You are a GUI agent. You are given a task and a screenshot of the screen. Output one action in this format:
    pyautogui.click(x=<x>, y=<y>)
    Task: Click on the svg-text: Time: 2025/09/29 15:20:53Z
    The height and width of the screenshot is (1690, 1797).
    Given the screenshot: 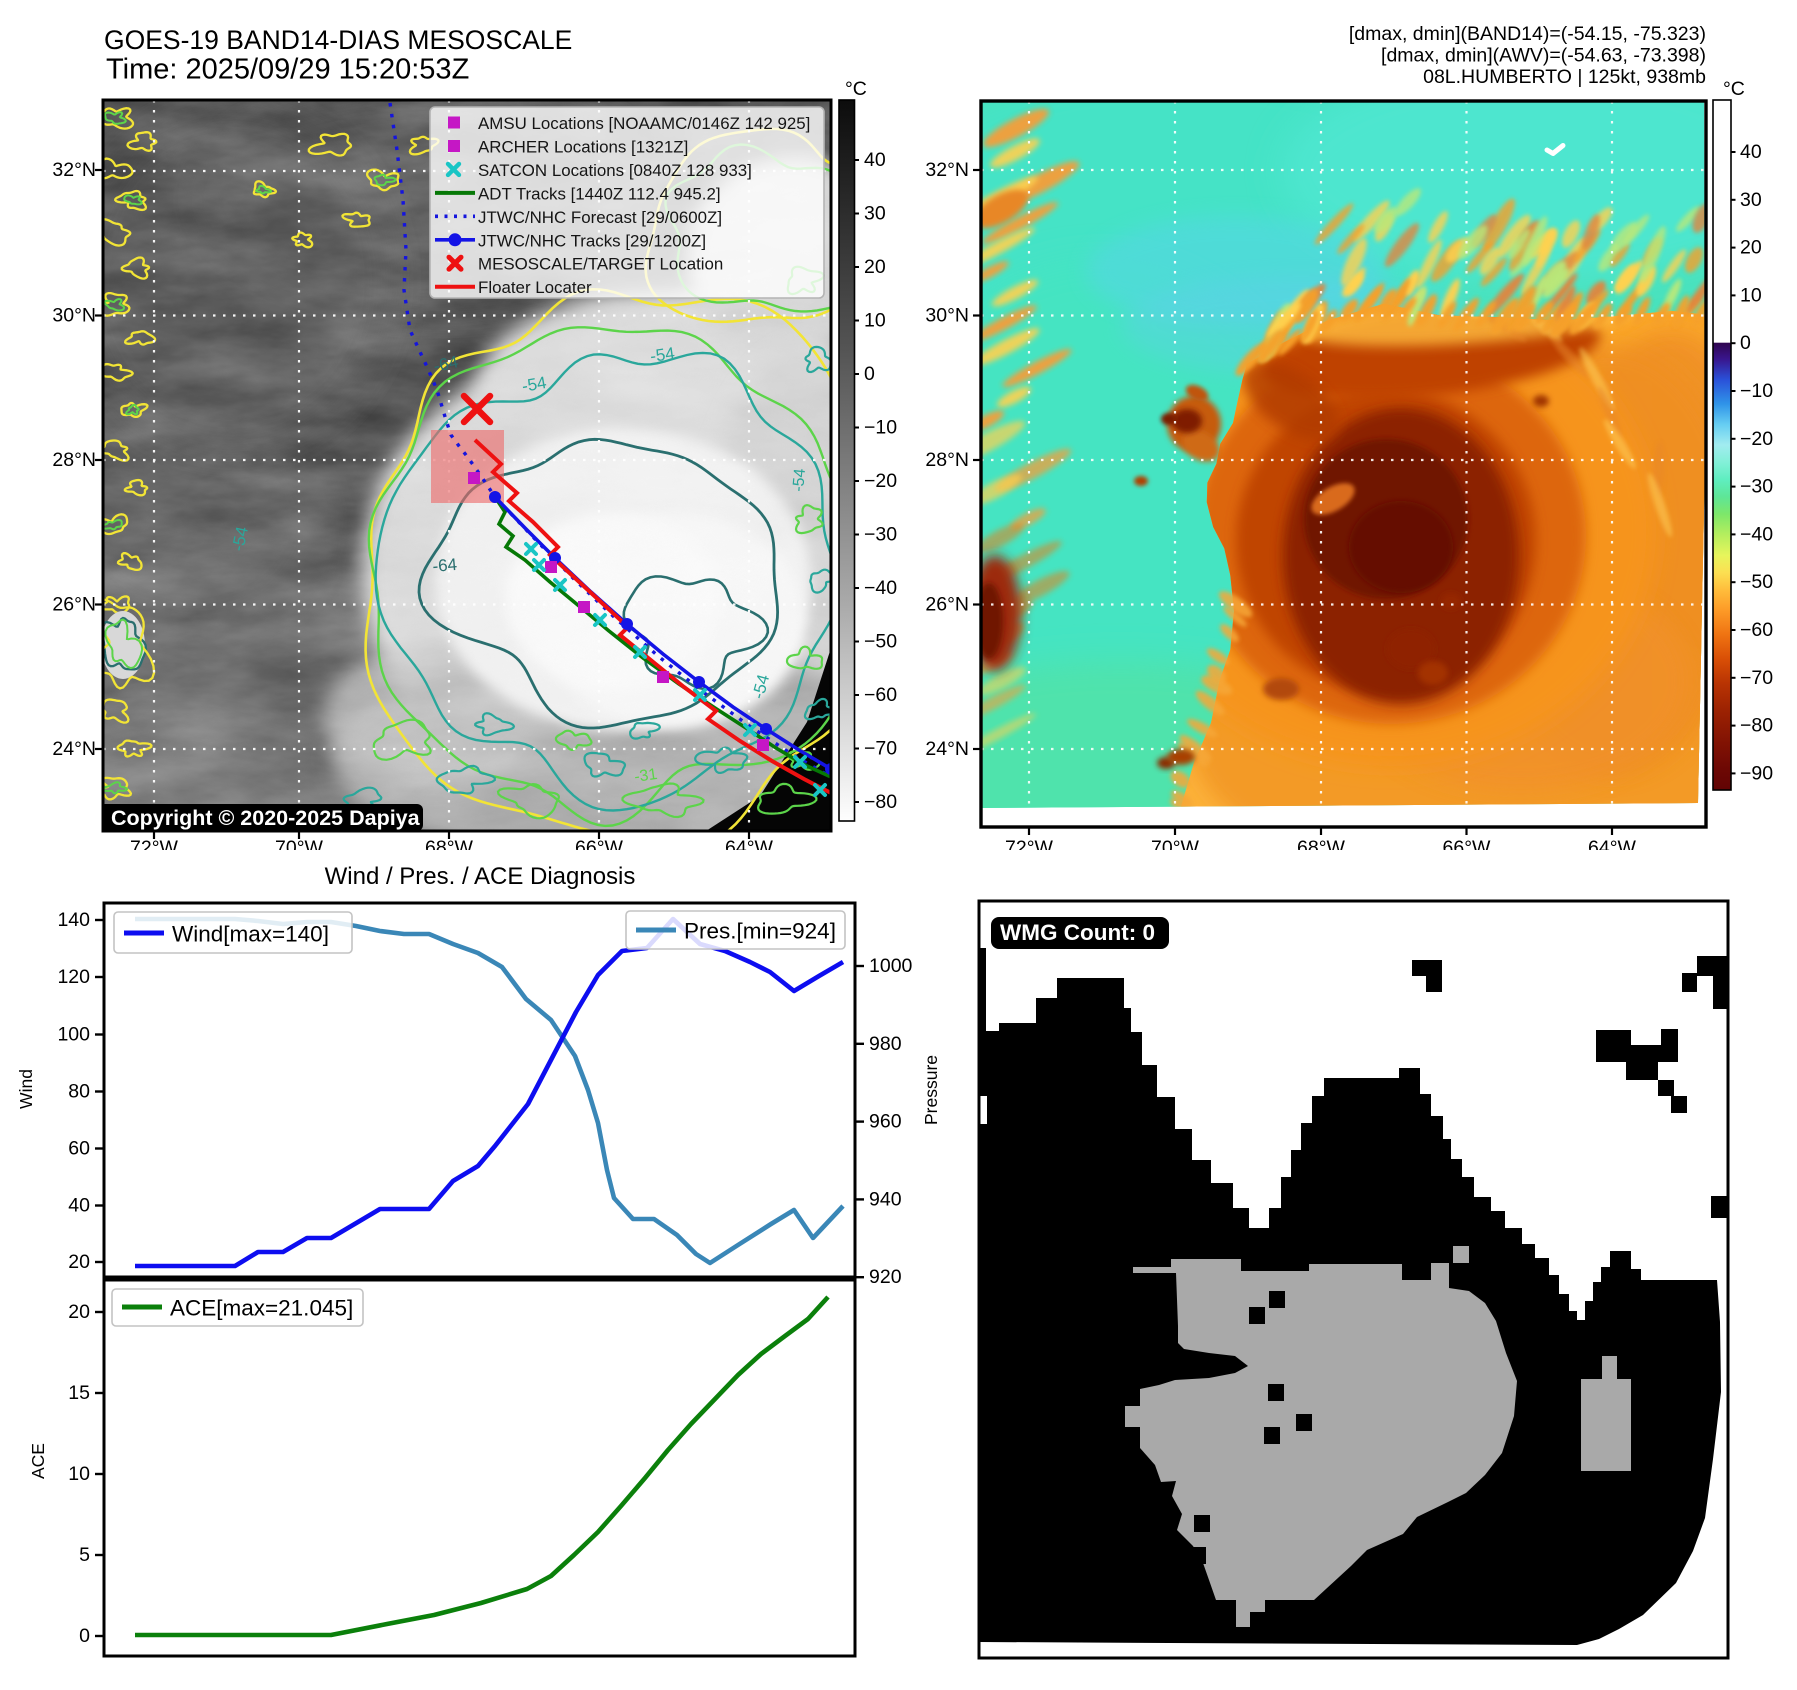 What is the action you would take?
    pyautogui.click(x=287, y=70)
    